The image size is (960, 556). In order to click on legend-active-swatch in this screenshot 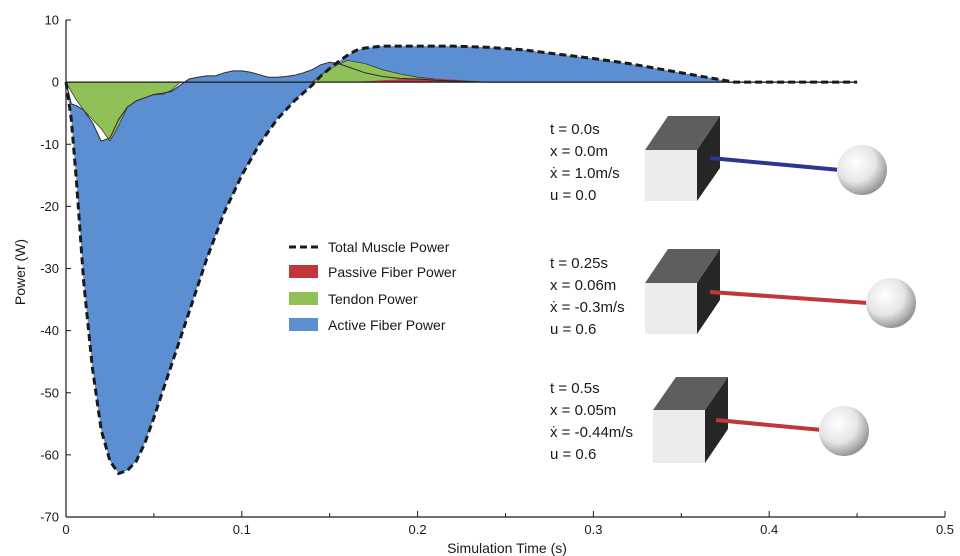, I will do `click(303, 324)`.